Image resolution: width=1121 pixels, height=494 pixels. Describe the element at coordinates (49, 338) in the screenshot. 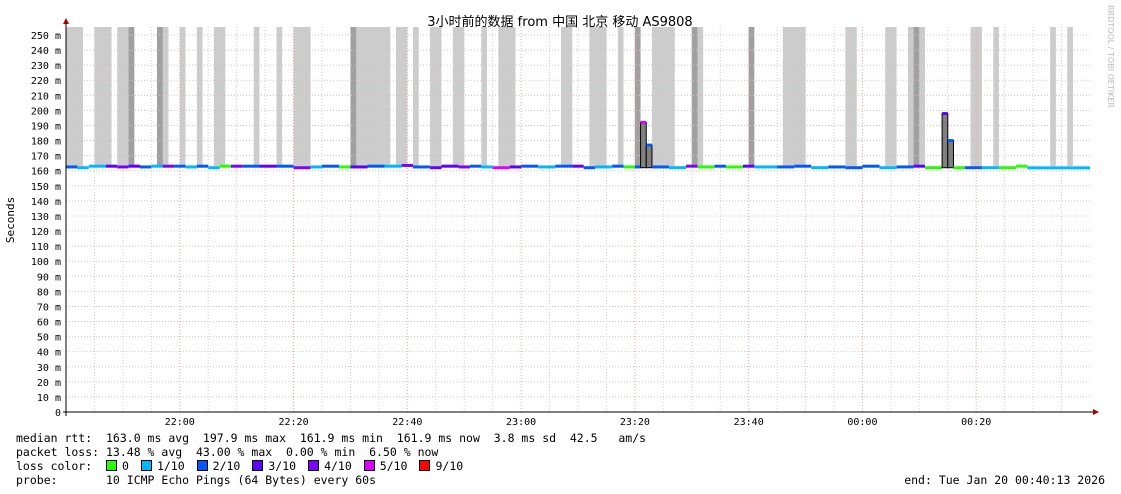

I see `y-tick-label: 50 m` at that location.